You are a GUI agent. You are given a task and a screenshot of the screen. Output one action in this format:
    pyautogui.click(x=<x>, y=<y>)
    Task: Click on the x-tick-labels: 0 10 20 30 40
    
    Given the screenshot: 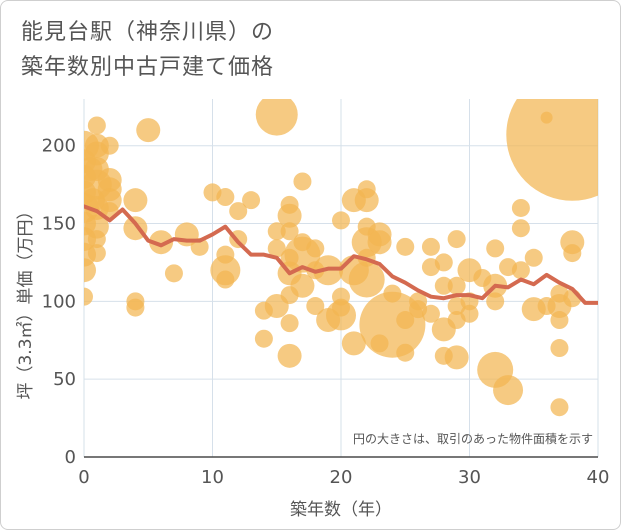 What is the action you would take?
    pyautogui.click(x=343, y=477)
    